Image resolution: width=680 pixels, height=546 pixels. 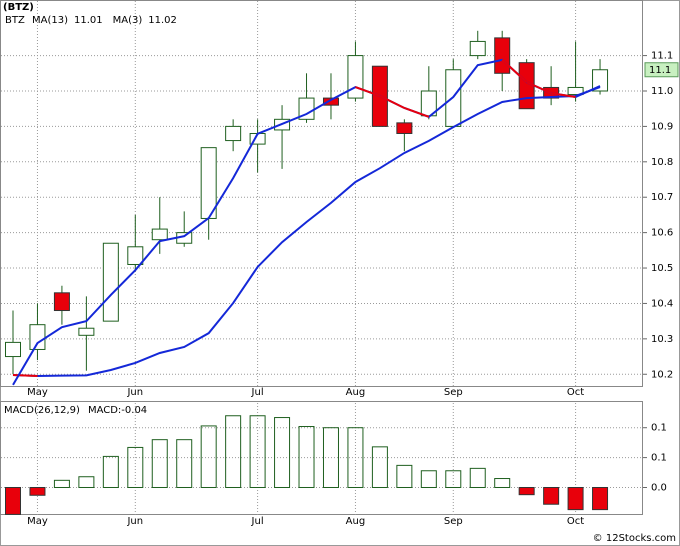 What do you see at coordinates (162, 20) in the screenshot?
I see `legend-value: 11.02` at bounding box center [162, 20].